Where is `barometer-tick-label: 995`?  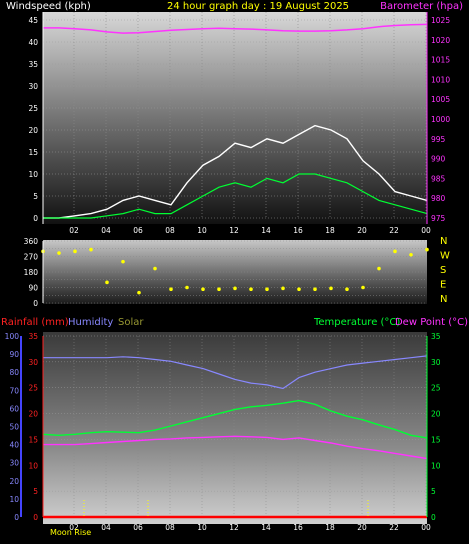 barometer-tick-label: 995 is located at coordinates (438, 139).